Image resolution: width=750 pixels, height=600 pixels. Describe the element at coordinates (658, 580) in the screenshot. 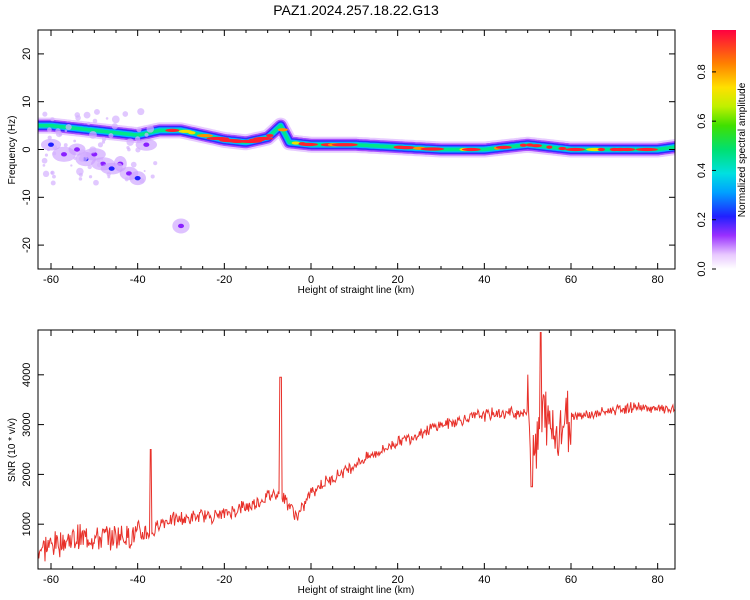

I see `snr-xtick-label: 80` at that location.